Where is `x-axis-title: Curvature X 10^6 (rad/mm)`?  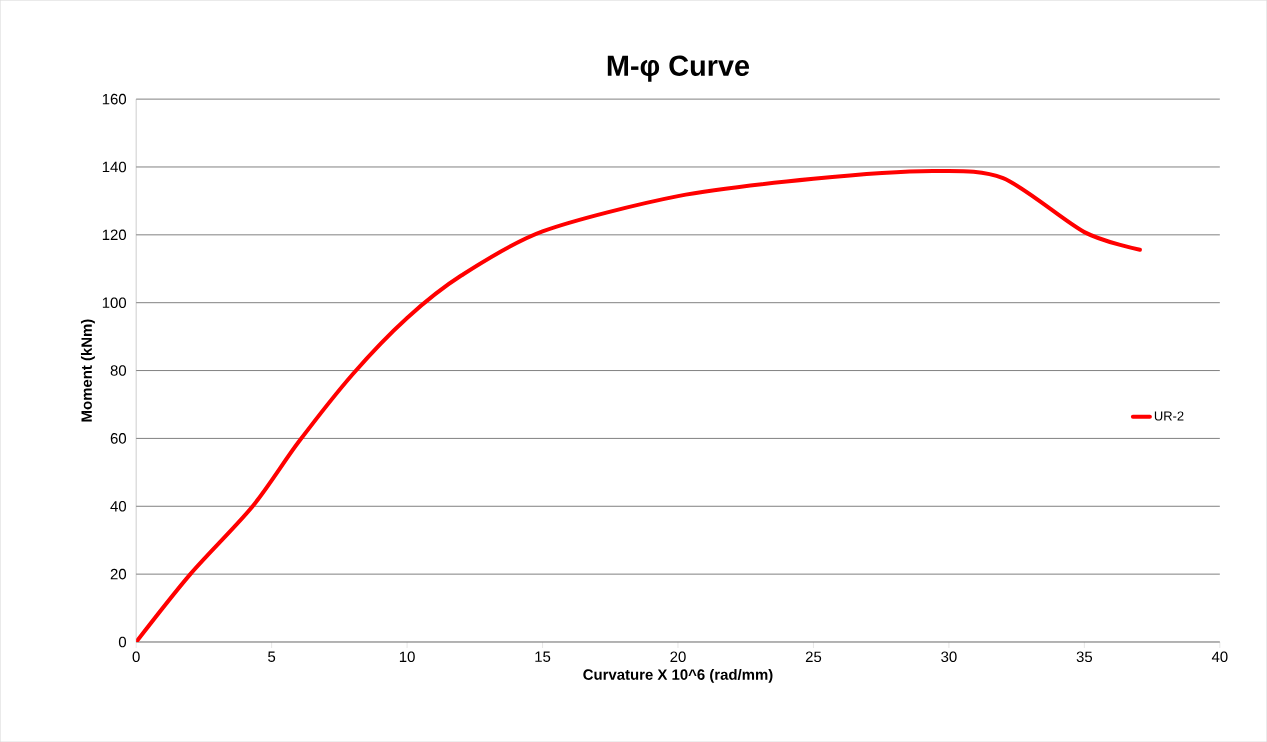 x-axis-title: Curvature X 10^6 (rad/mm) is located at coordinates (678, 675).